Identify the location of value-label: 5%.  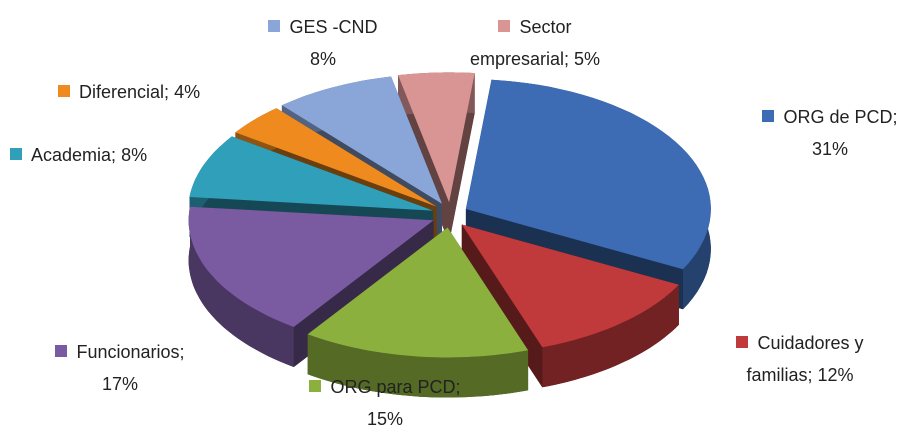
(587, 59).